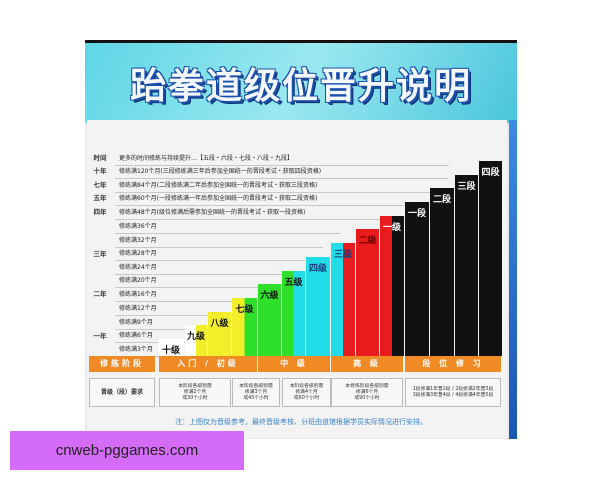 The width and height of the screenshot is (600, 480). Describe the element at coordinates (195, 392) in the screenshot. I see `requirement-box: 本阶段各级别需 修满2个月 或30个小时` at that location.